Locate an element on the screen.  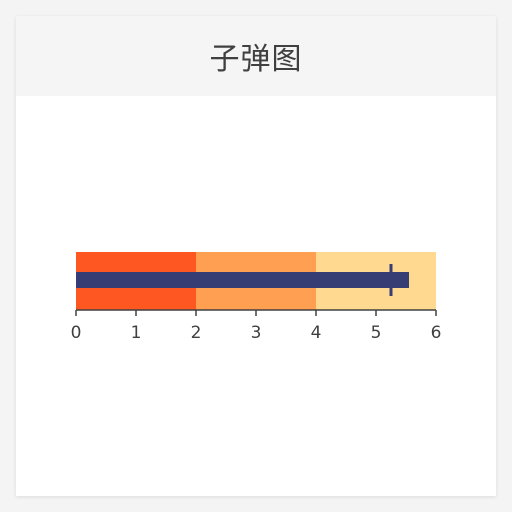
x-tick-label-6: 6 is located at coordinates (436, 333).